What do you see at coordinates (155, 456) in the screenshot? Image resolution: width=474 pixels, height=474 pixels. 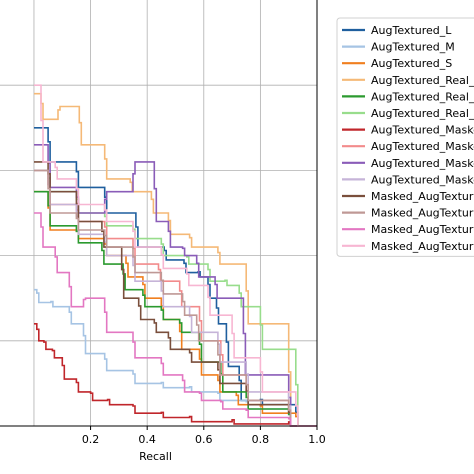 I see `x-axis-label: Recall` at bounding box center [155, 456].